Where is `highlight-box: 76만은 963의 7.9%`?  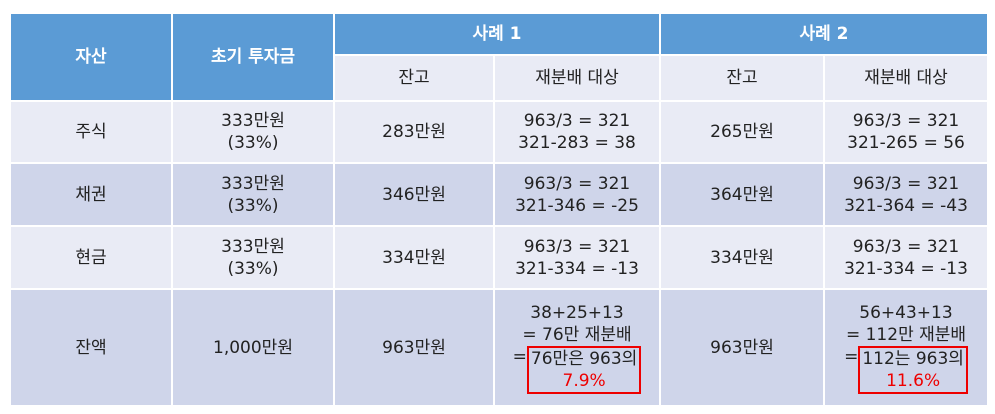
highlight-box: 76만은 963의 7.9% is located at coordinates (584, 369).